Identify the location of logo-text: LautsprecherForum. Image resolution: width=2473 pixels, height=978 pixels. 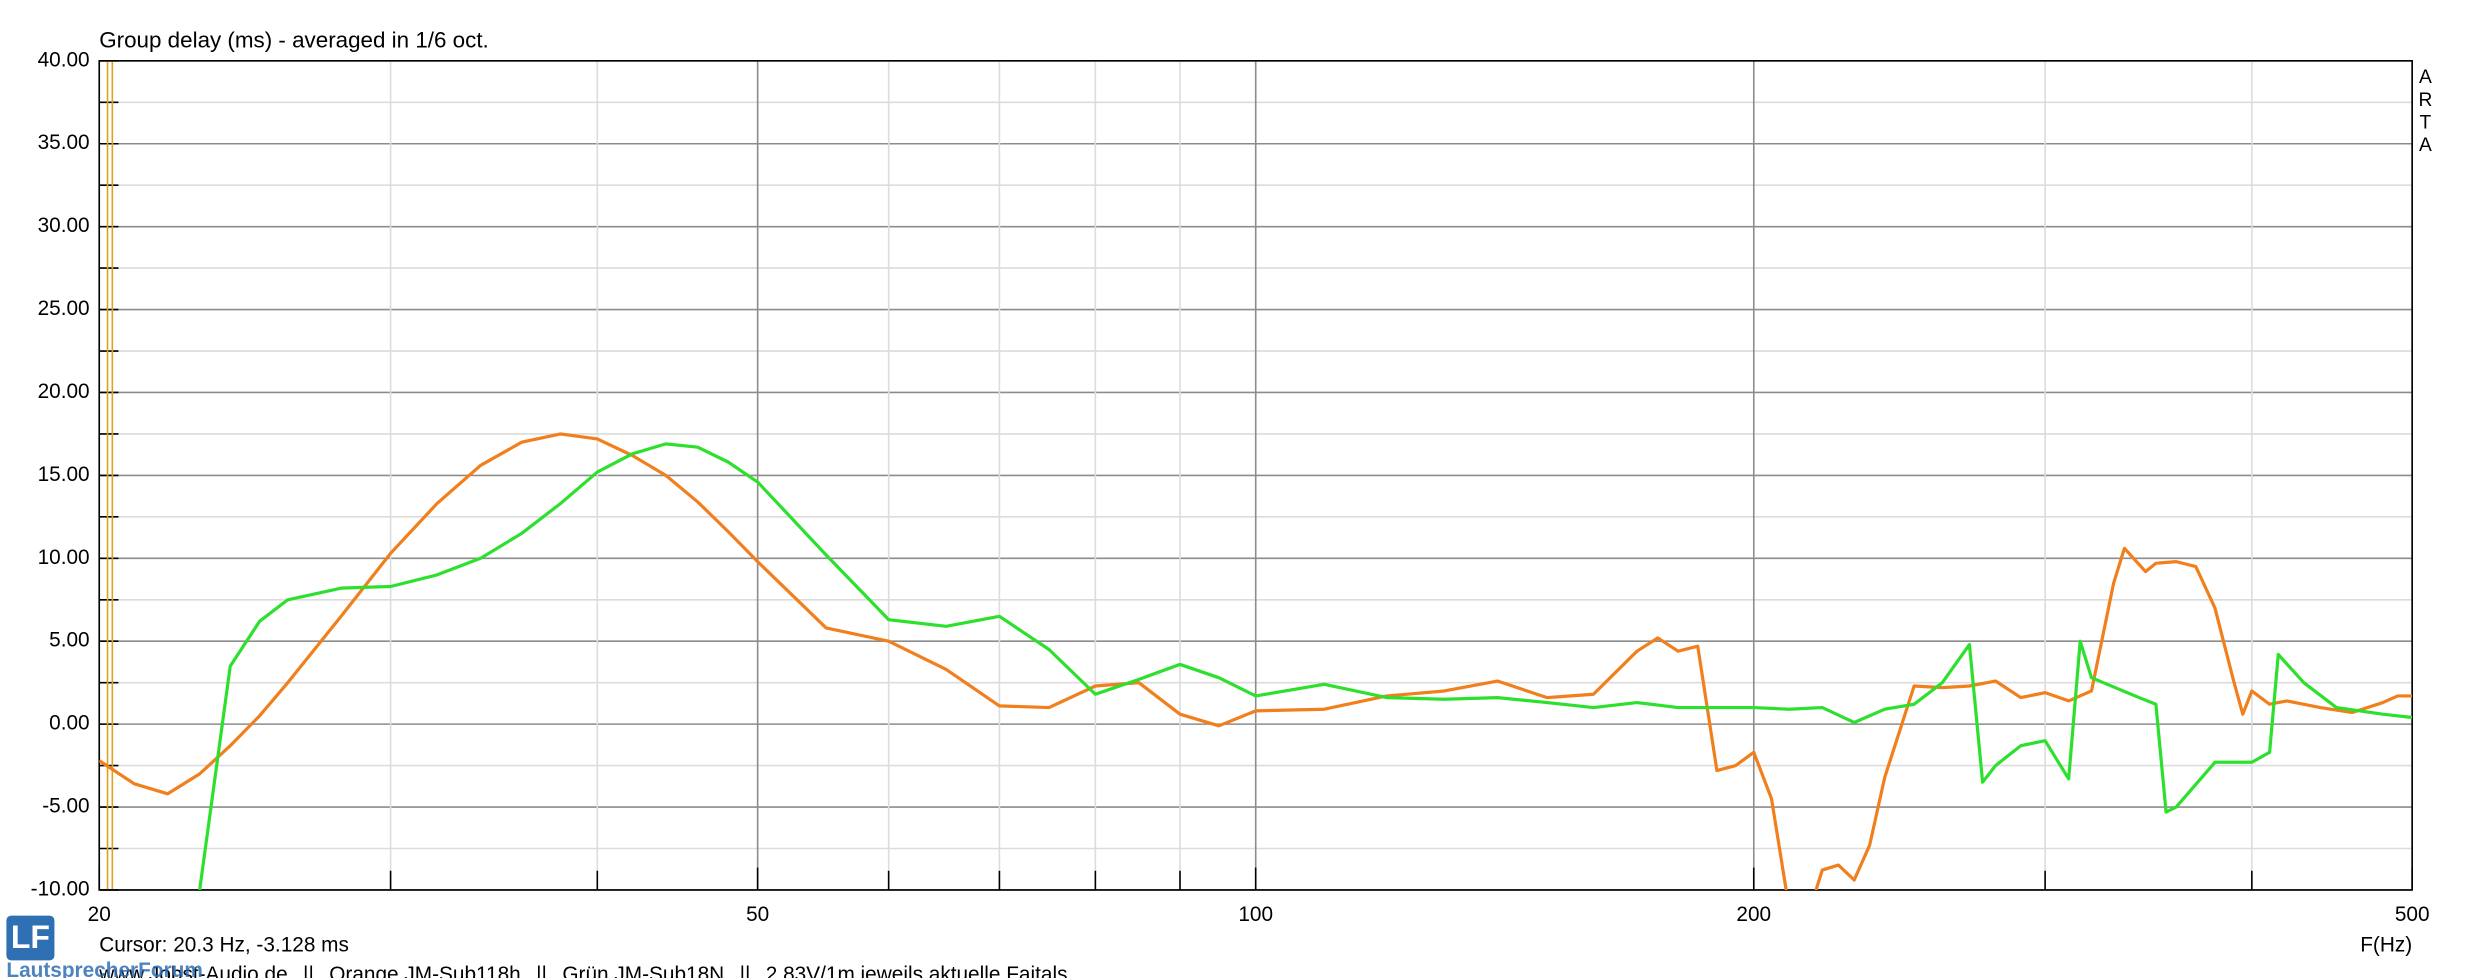
(104, 968).